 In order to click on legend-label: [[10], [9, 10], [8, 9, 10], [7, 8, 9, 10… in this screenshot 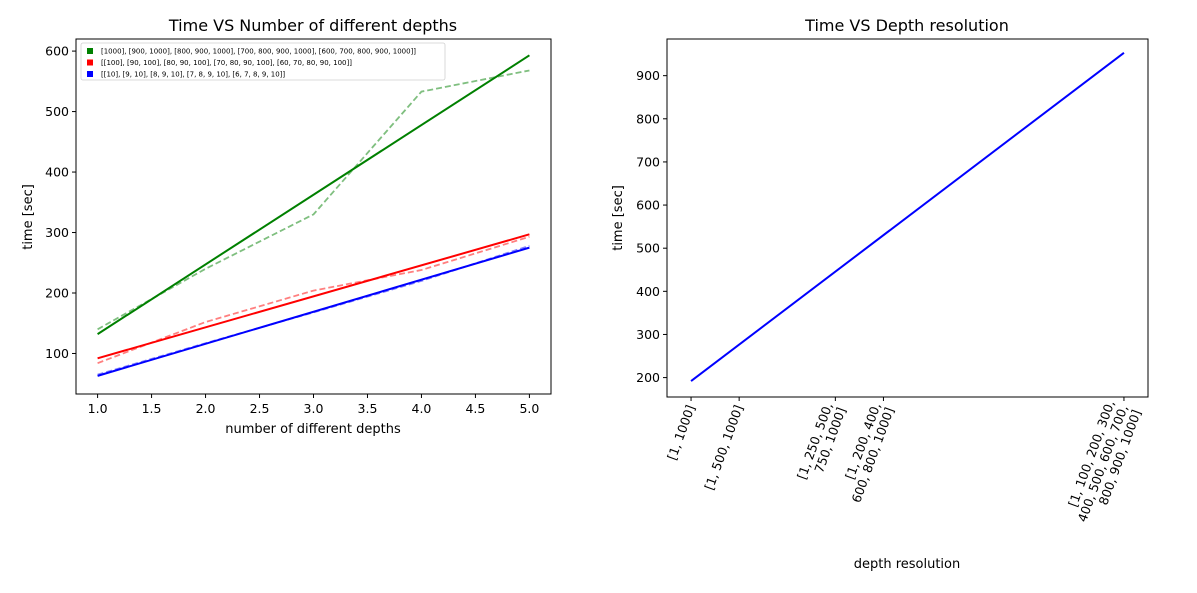, I will do `click(193, 75)`.